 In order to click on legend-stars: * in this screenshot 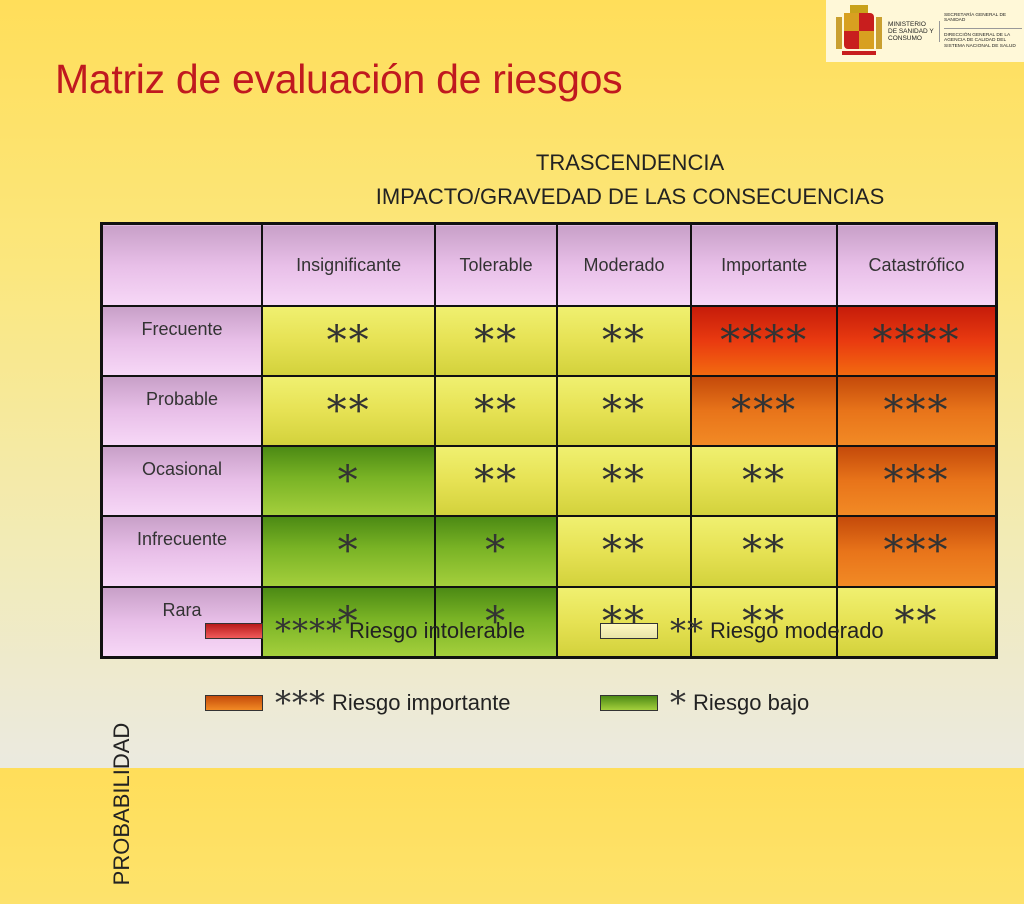, I will do `click(678, 703)`.